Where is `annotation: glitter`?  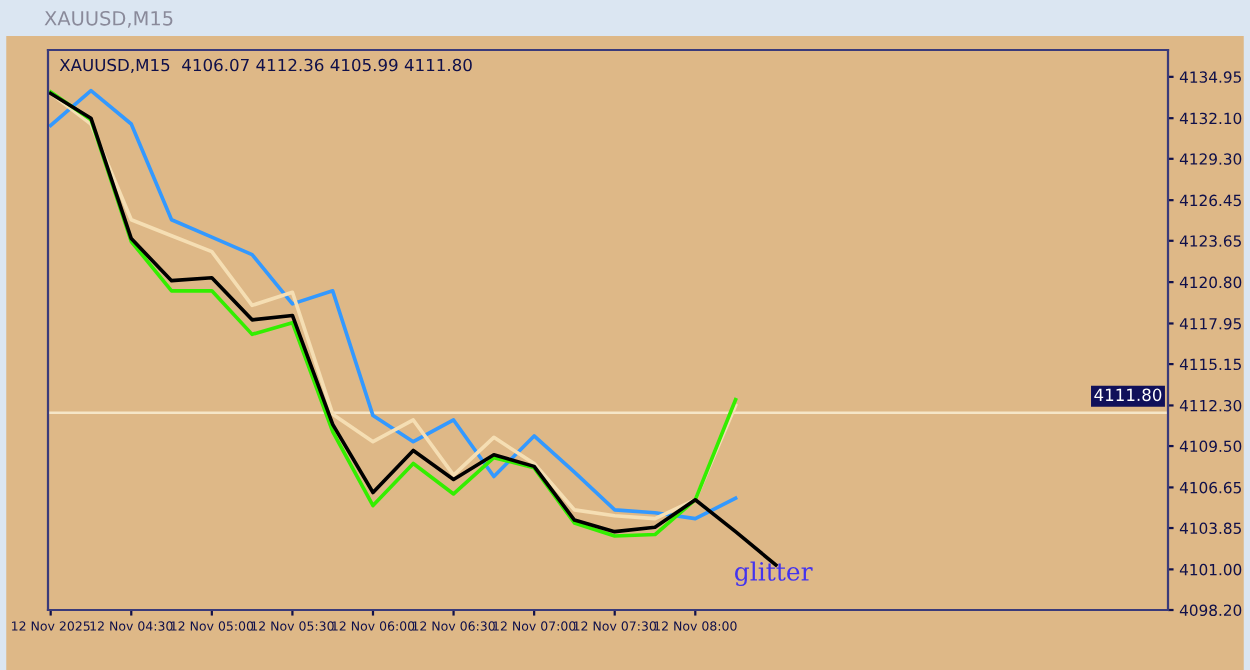
annotation: glitter is located at coordinates (774, 574).